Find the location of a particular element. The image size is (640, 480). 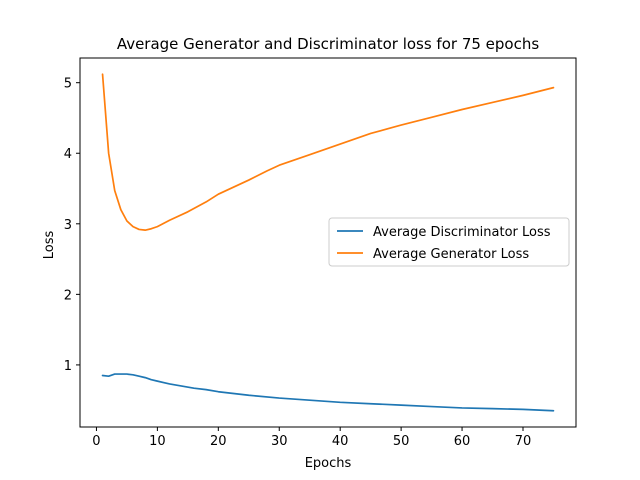

x-tick-label: 70 is located at coordinates (523, 441).